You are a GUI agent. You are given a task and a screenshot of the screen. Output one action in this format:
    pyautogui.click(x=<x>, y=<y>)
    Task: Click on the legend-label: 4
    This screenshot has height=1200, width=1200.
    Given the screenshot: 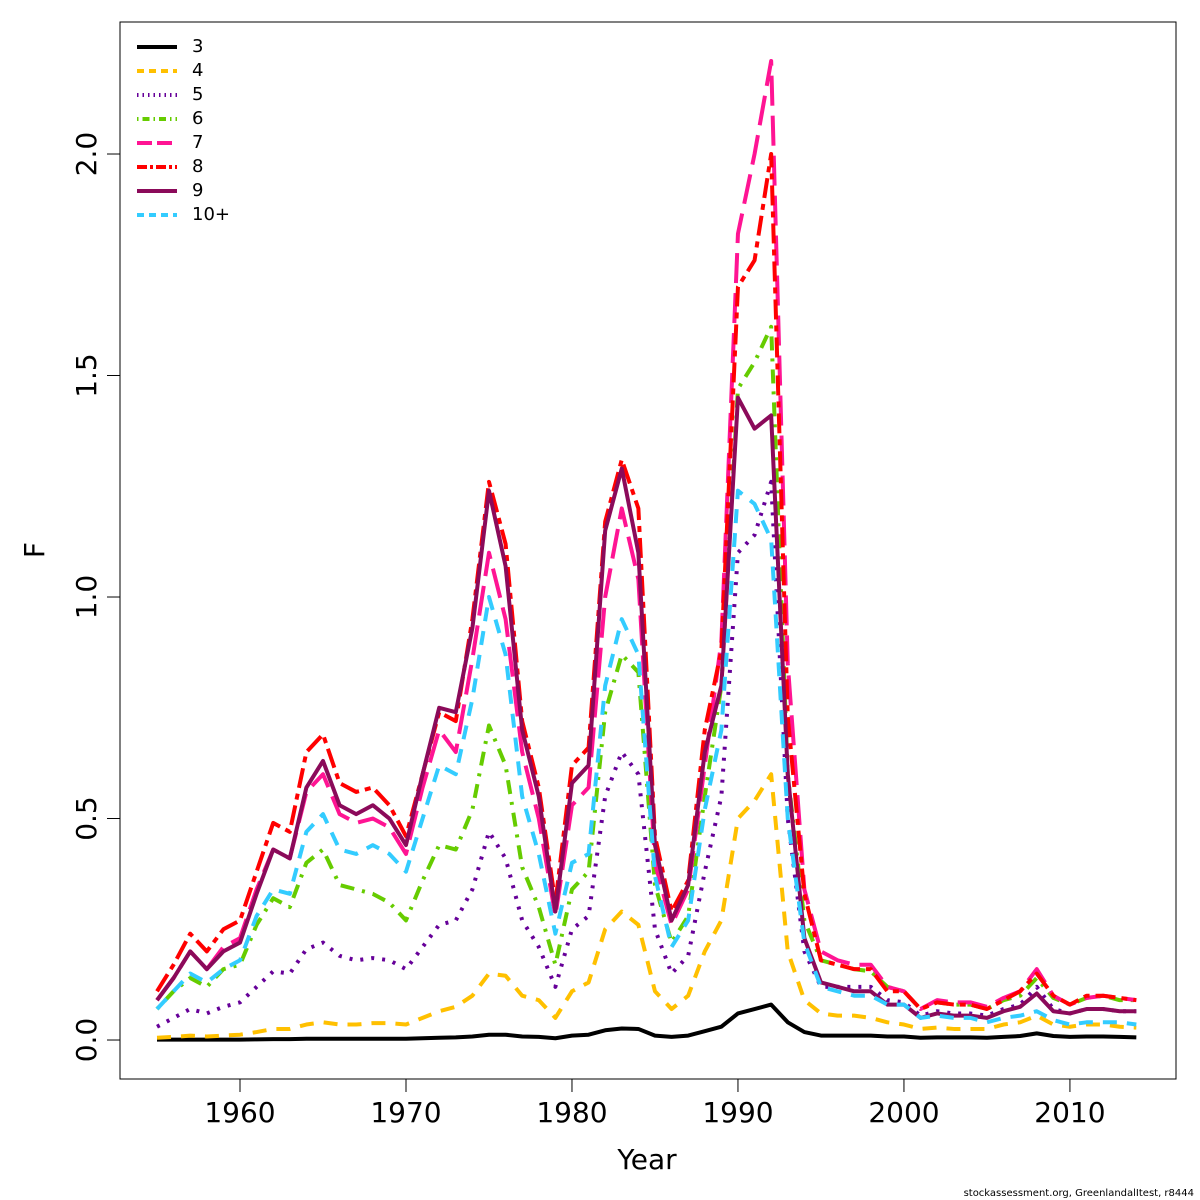 What is the action you would take?
    pyautogui.click(x=197, y=70)
    